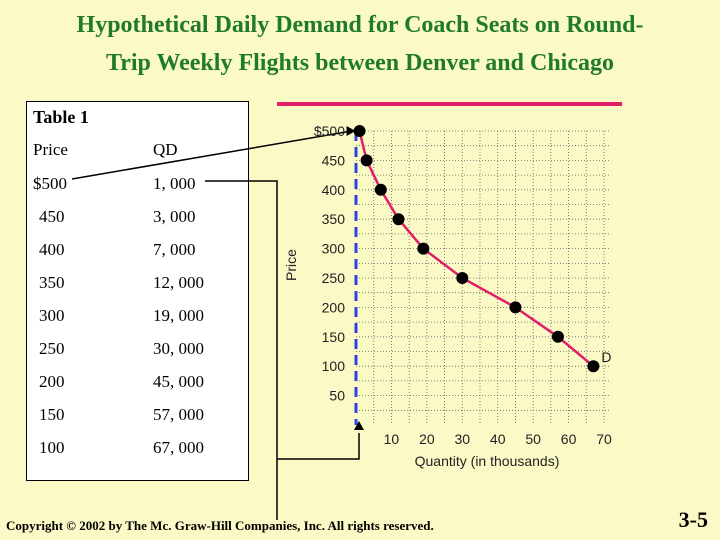 The image size is (720, 540). I want to click on table-row: $500 1, 000, so click(137, 189).